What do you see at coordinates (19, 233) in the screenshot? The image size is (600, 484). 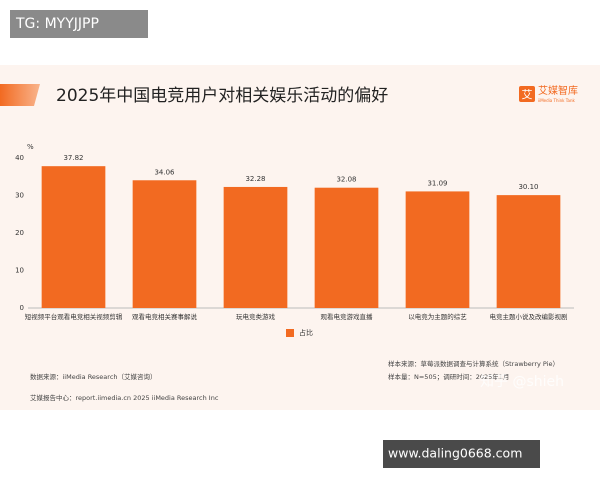 I see `y-tick-label: 20` at bounding box center [19, 233].